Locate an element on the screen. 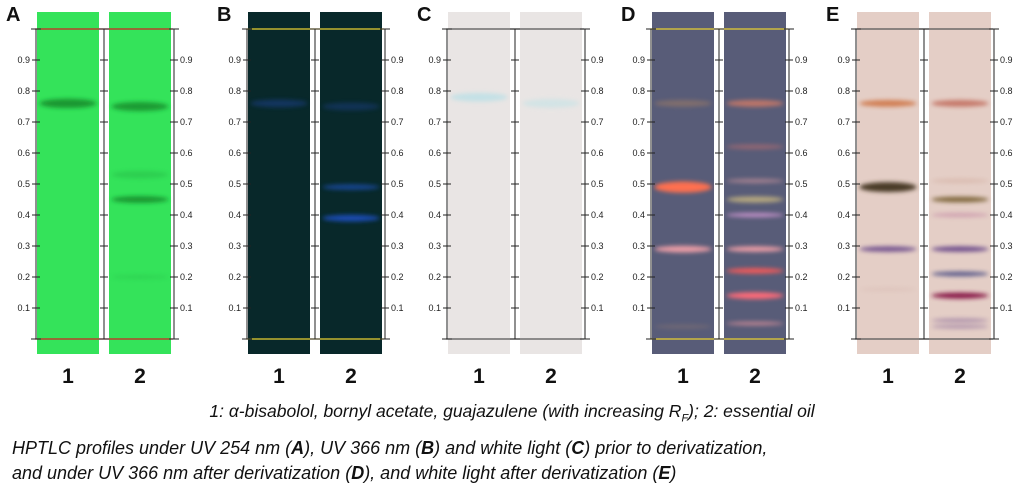 This screenshot has width=1024, height=497. caption-text: HPTLC profiles under UV 254 nm ( is located at coordinates (152, 448).